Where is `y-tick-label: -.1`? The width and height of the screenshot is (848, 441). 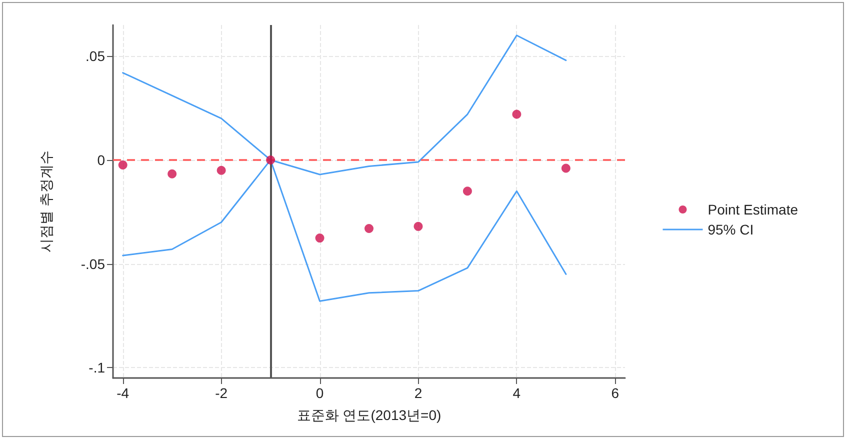
y-tick-label: -.1 is located at coordinates (97, 368).